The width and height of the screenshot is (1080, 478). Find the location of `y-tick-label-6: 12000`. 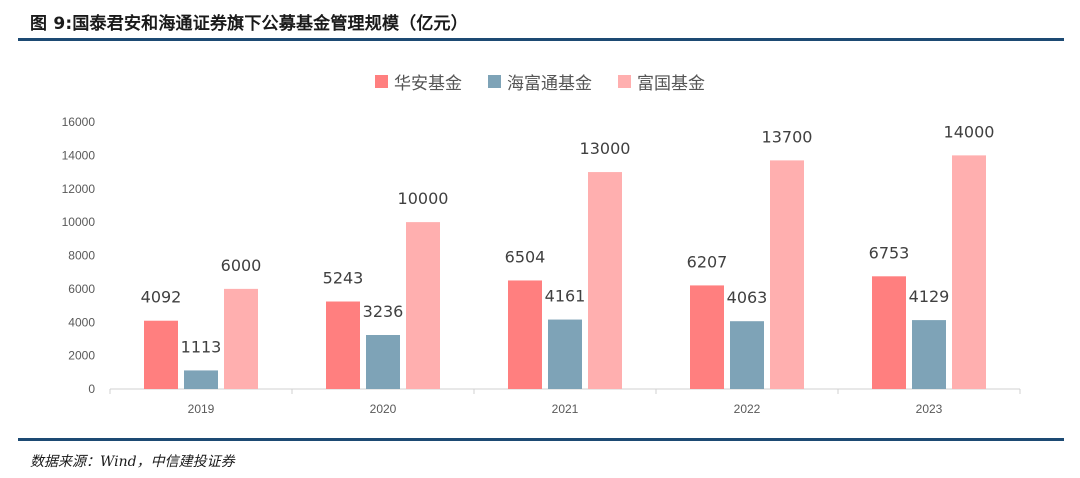

y-tick-label-6: 12000 is located at coordinates (79, 189).